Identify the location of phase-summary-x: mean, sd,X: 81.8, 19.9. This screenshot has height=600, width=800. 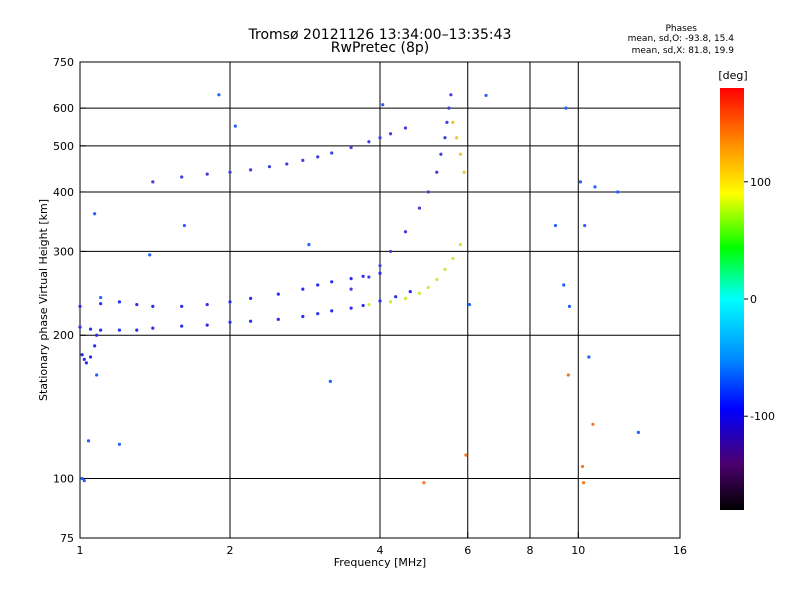
(682, 51).